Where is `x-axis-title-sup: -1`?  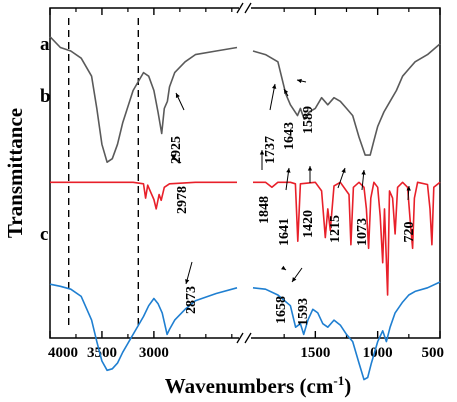
x-axis-title-sup: -1 is located at coordinates (338, 380).